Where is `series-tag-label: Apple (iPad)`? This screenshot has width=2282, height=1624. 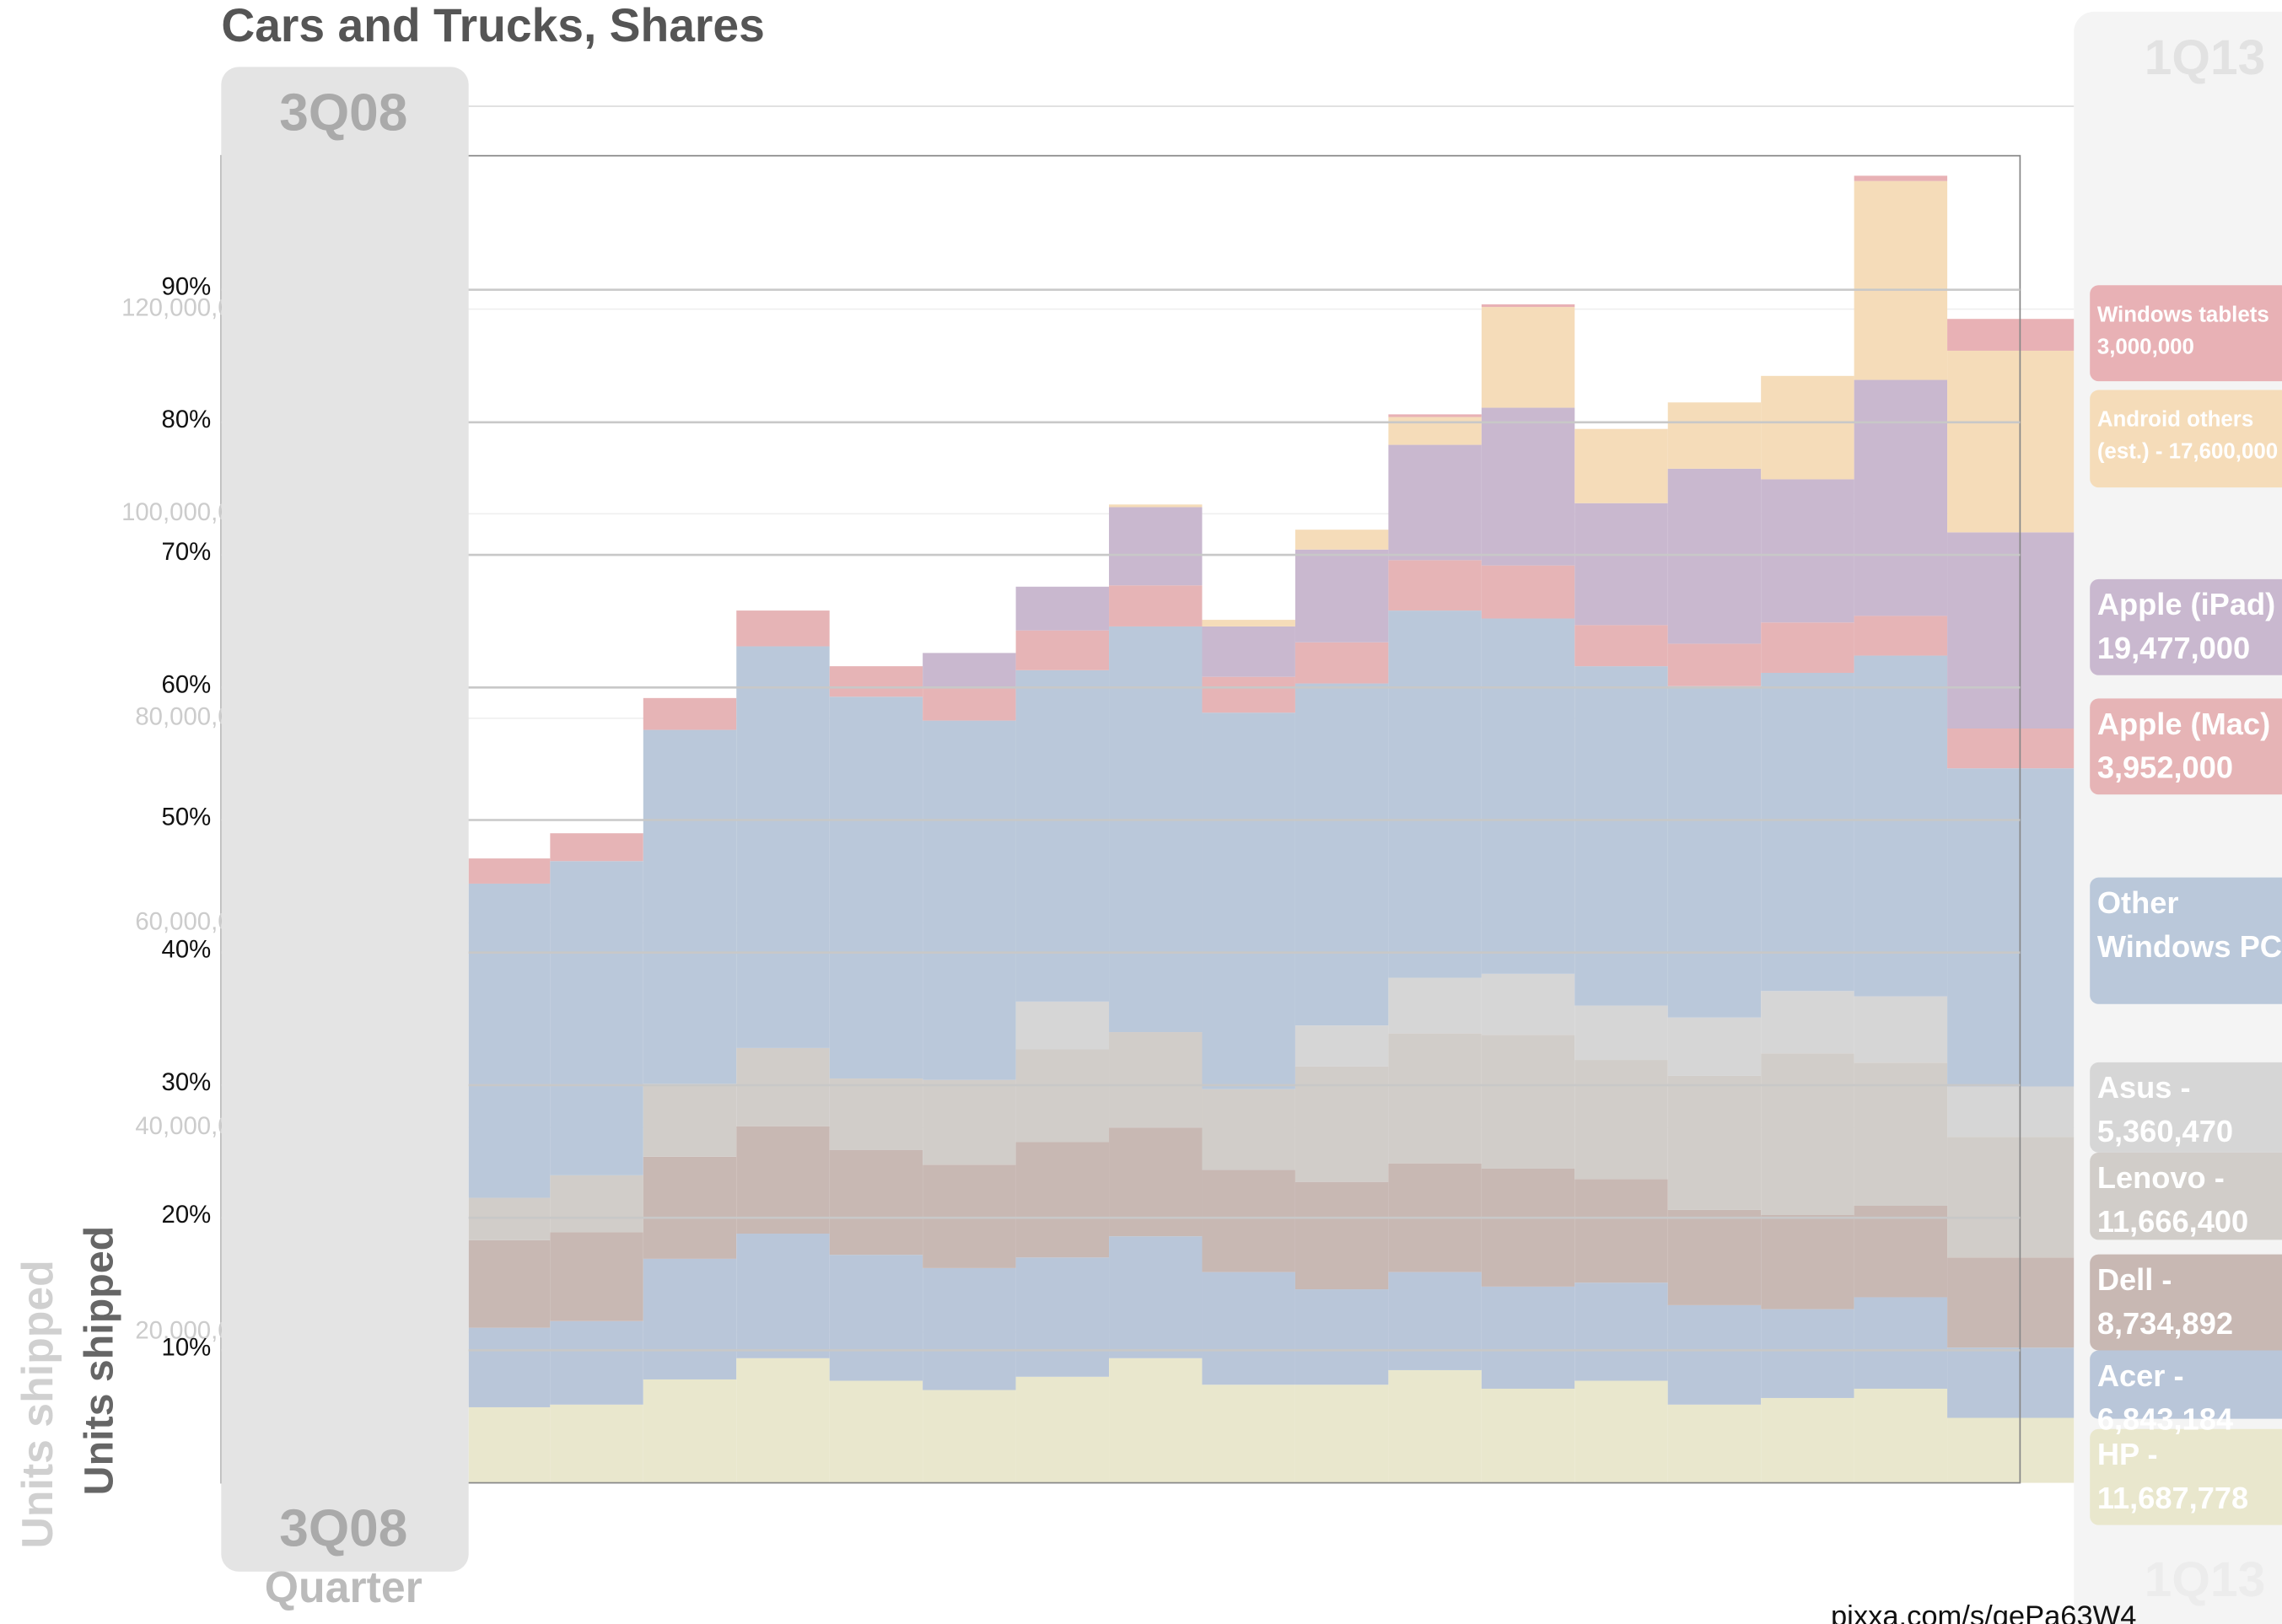 series-tag-label: Apple (iPad) is located at coordinates (2186, 604).